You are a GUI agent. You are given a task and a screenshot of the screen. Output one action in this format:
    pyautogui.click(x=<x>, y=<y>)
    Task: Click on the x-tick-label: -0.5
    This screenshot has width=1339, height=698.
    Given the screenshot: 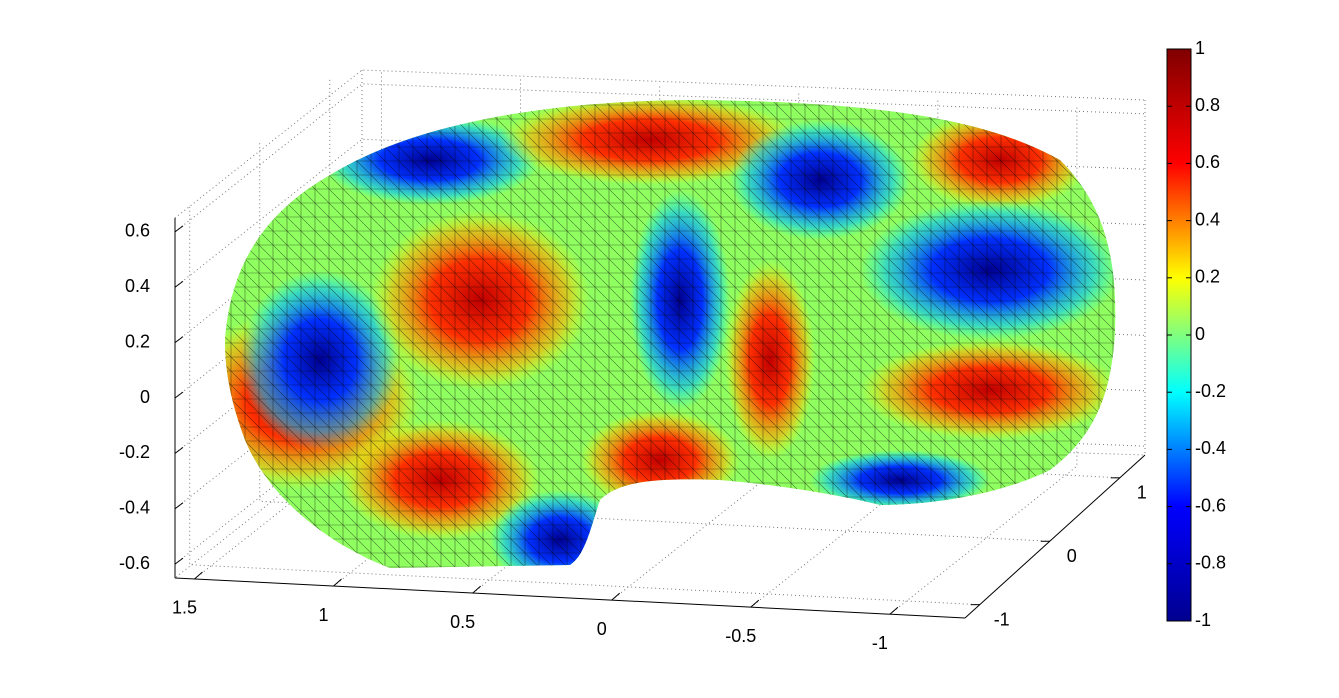 What is the action you would take?
    pyautogui.click(x=740, y=636)
    